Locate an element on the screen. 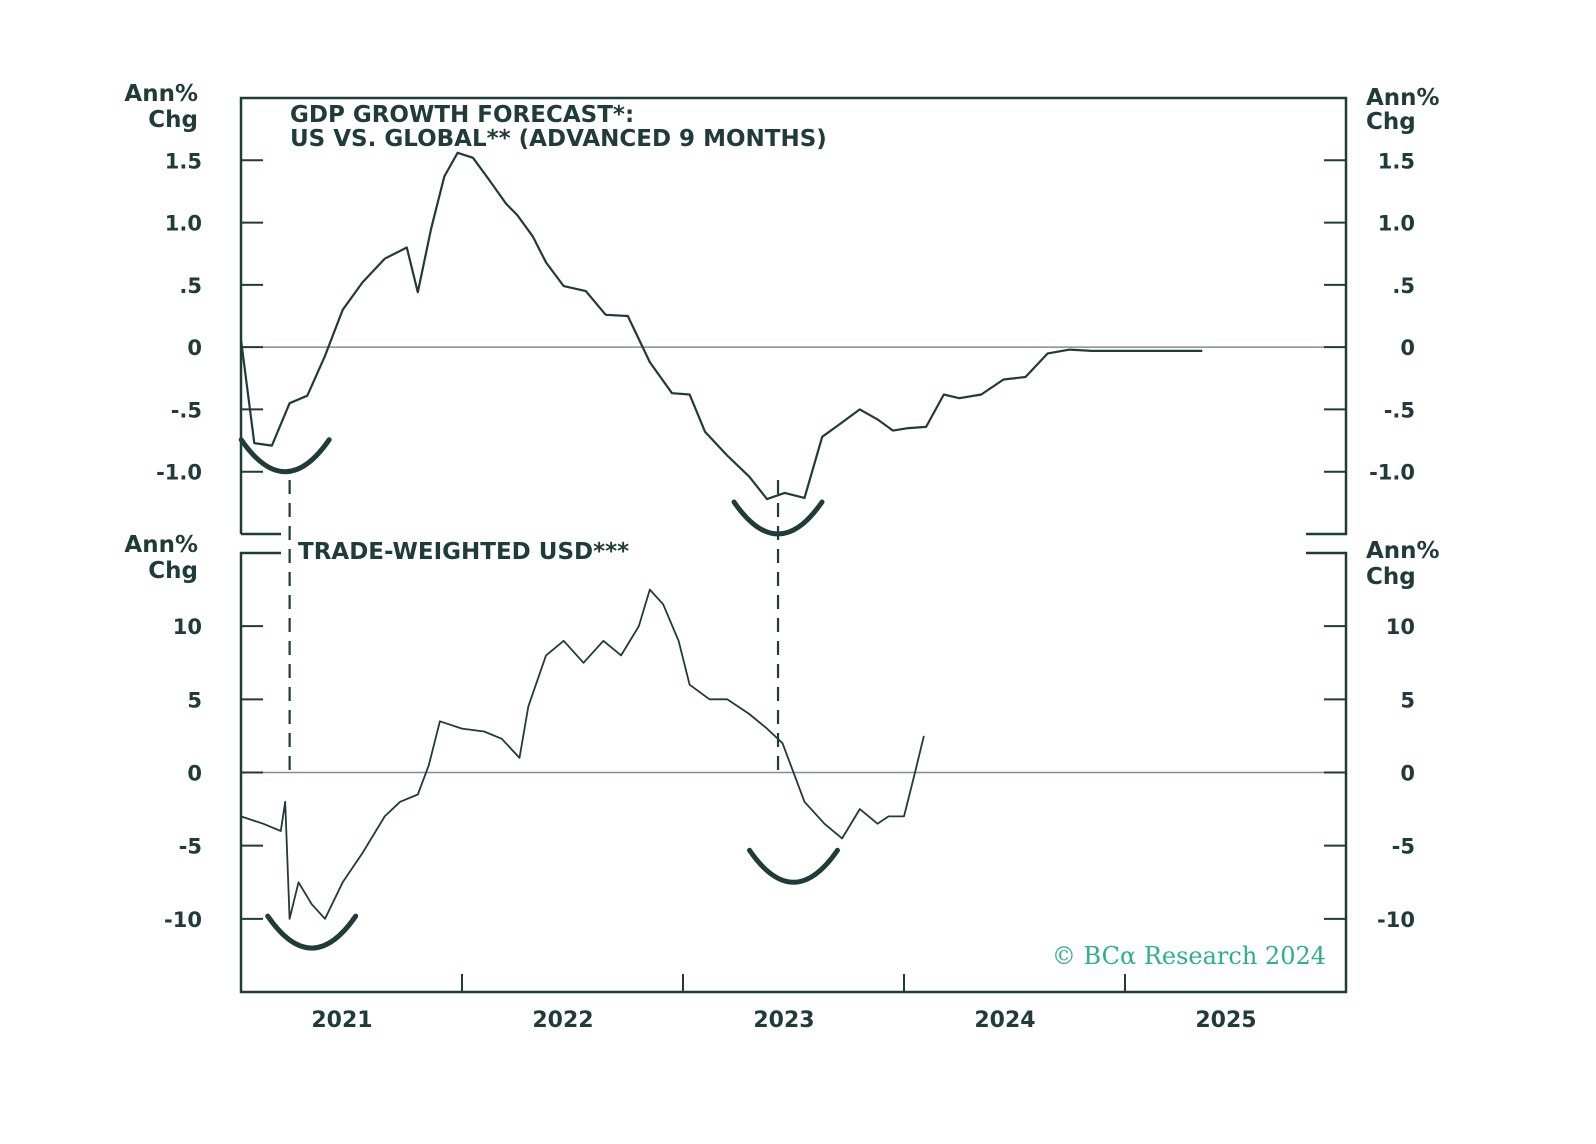 The height and width of the screenshot is (1144, 1596). top-left-tick-label: .5 is located at coordinates (190, 286).